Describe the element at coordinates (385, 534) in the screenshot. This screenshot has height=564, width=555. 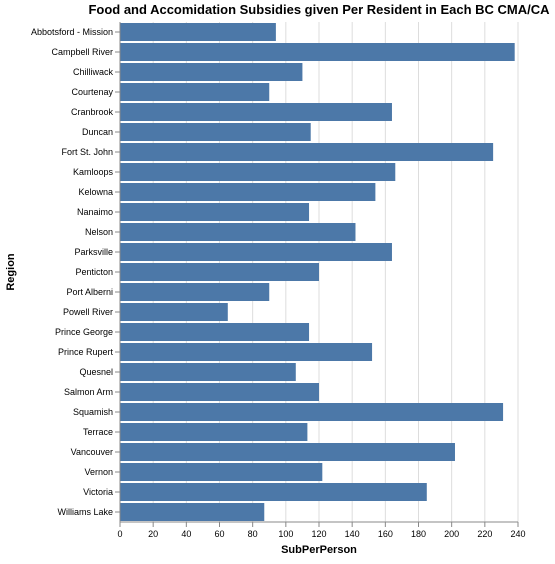
I see `x-tick-label: 160` at that location.